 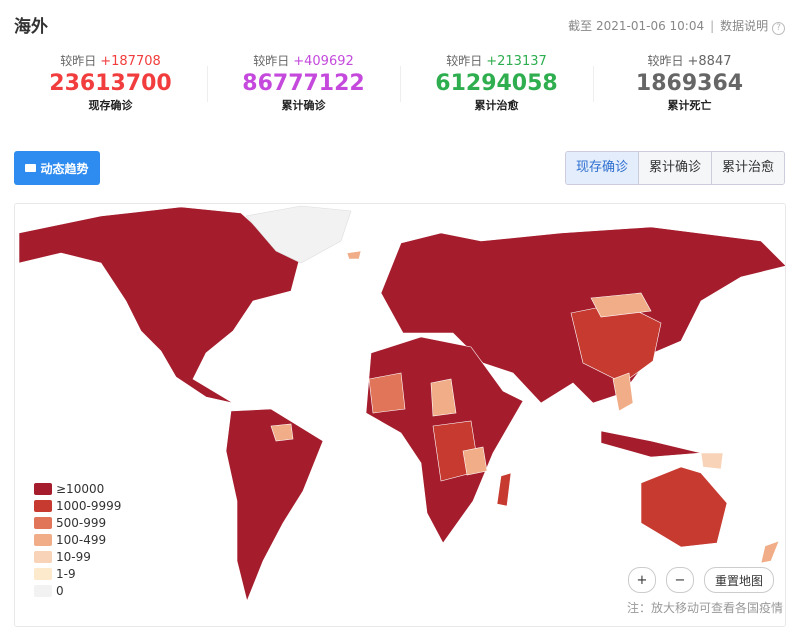 I want to click on guiana, so click(x=282, y=432).